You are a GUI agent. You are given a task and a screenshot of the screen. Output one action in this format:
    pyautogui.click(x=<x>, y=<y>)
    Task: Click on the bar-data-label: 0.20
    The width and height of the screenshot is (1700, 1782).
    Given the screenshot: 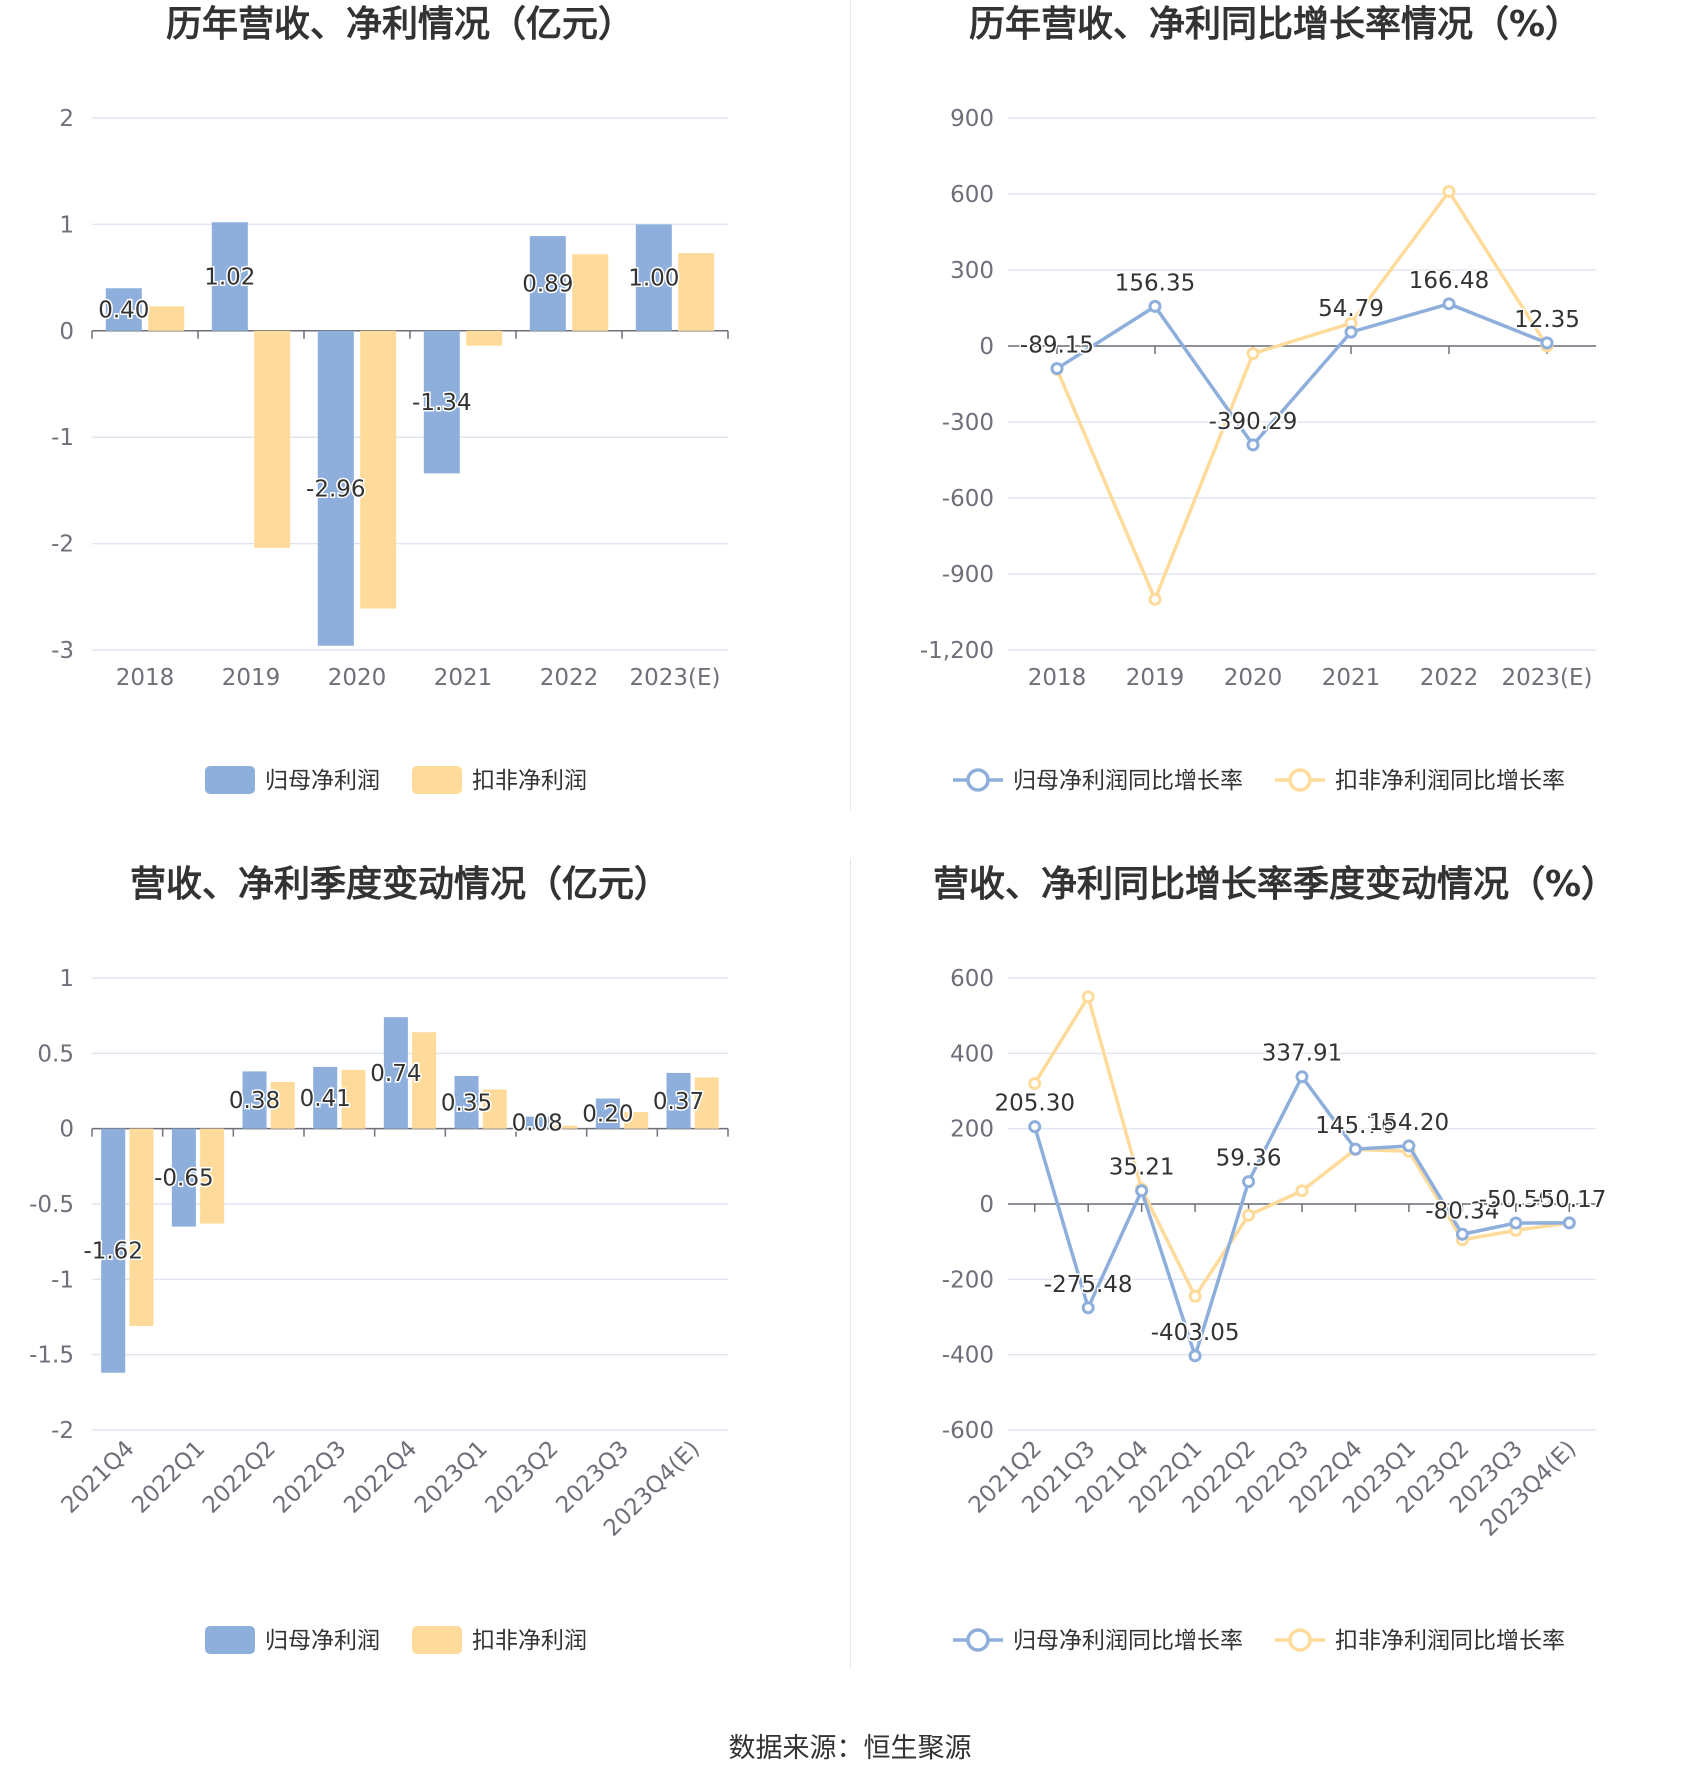 What is the action you would take?
    pyautogui.click(x=607, y=1115)
    